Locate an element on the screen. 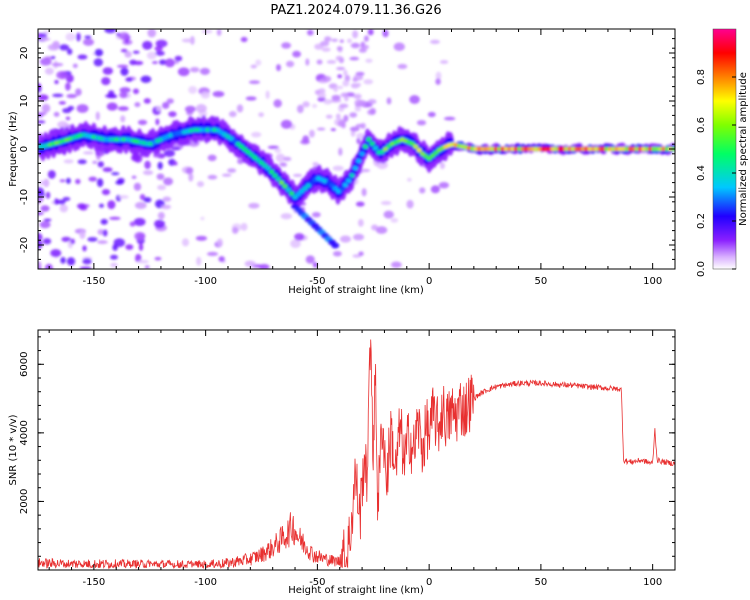  spectrogram-ytick-label: 20 is located at coordinates (24, 53).